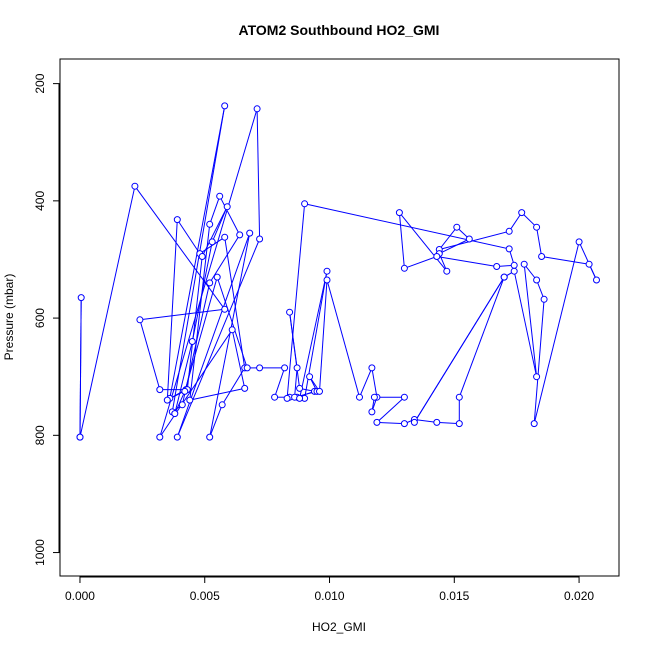 The height and width of the screenshot is (650, 650). Describe the element at coordinates (205, 596) in the screenshot. I see `x-tick-label: 0.005` at that location.